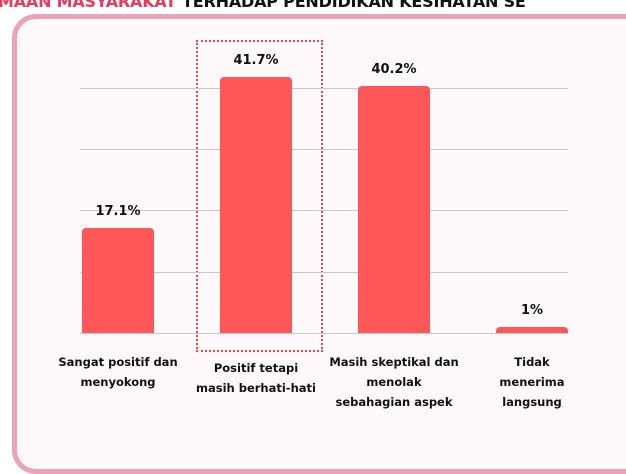 This screenshot has width=626, height=474. I want to click on value-label: 17.1%, so click(118, 212).